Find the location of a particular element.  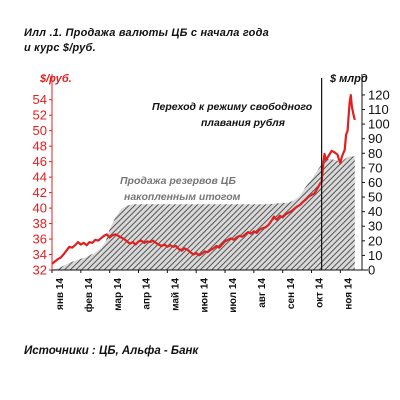

reserves-label-line2: накопленным итогом is located at coordinates (182, 197).